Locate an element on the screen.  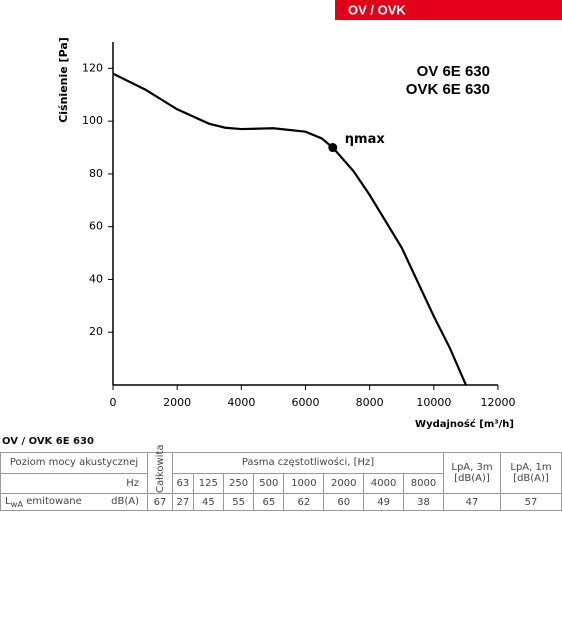
annotation: OV 6E 630 is located at coordinates (453, 71).